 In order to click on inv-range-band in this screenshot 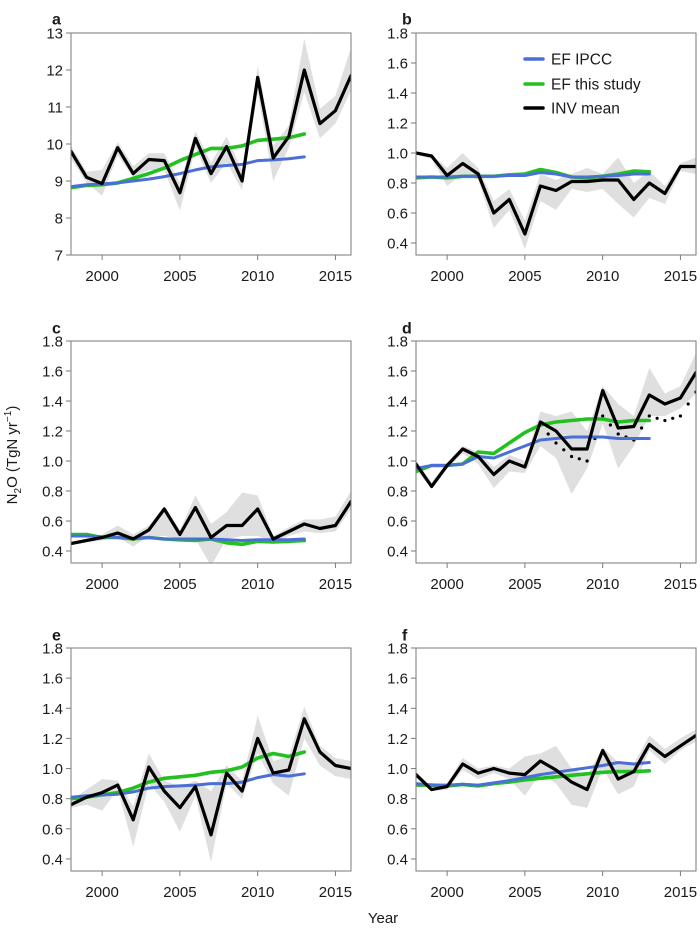, I will do `click(211, 527)`.